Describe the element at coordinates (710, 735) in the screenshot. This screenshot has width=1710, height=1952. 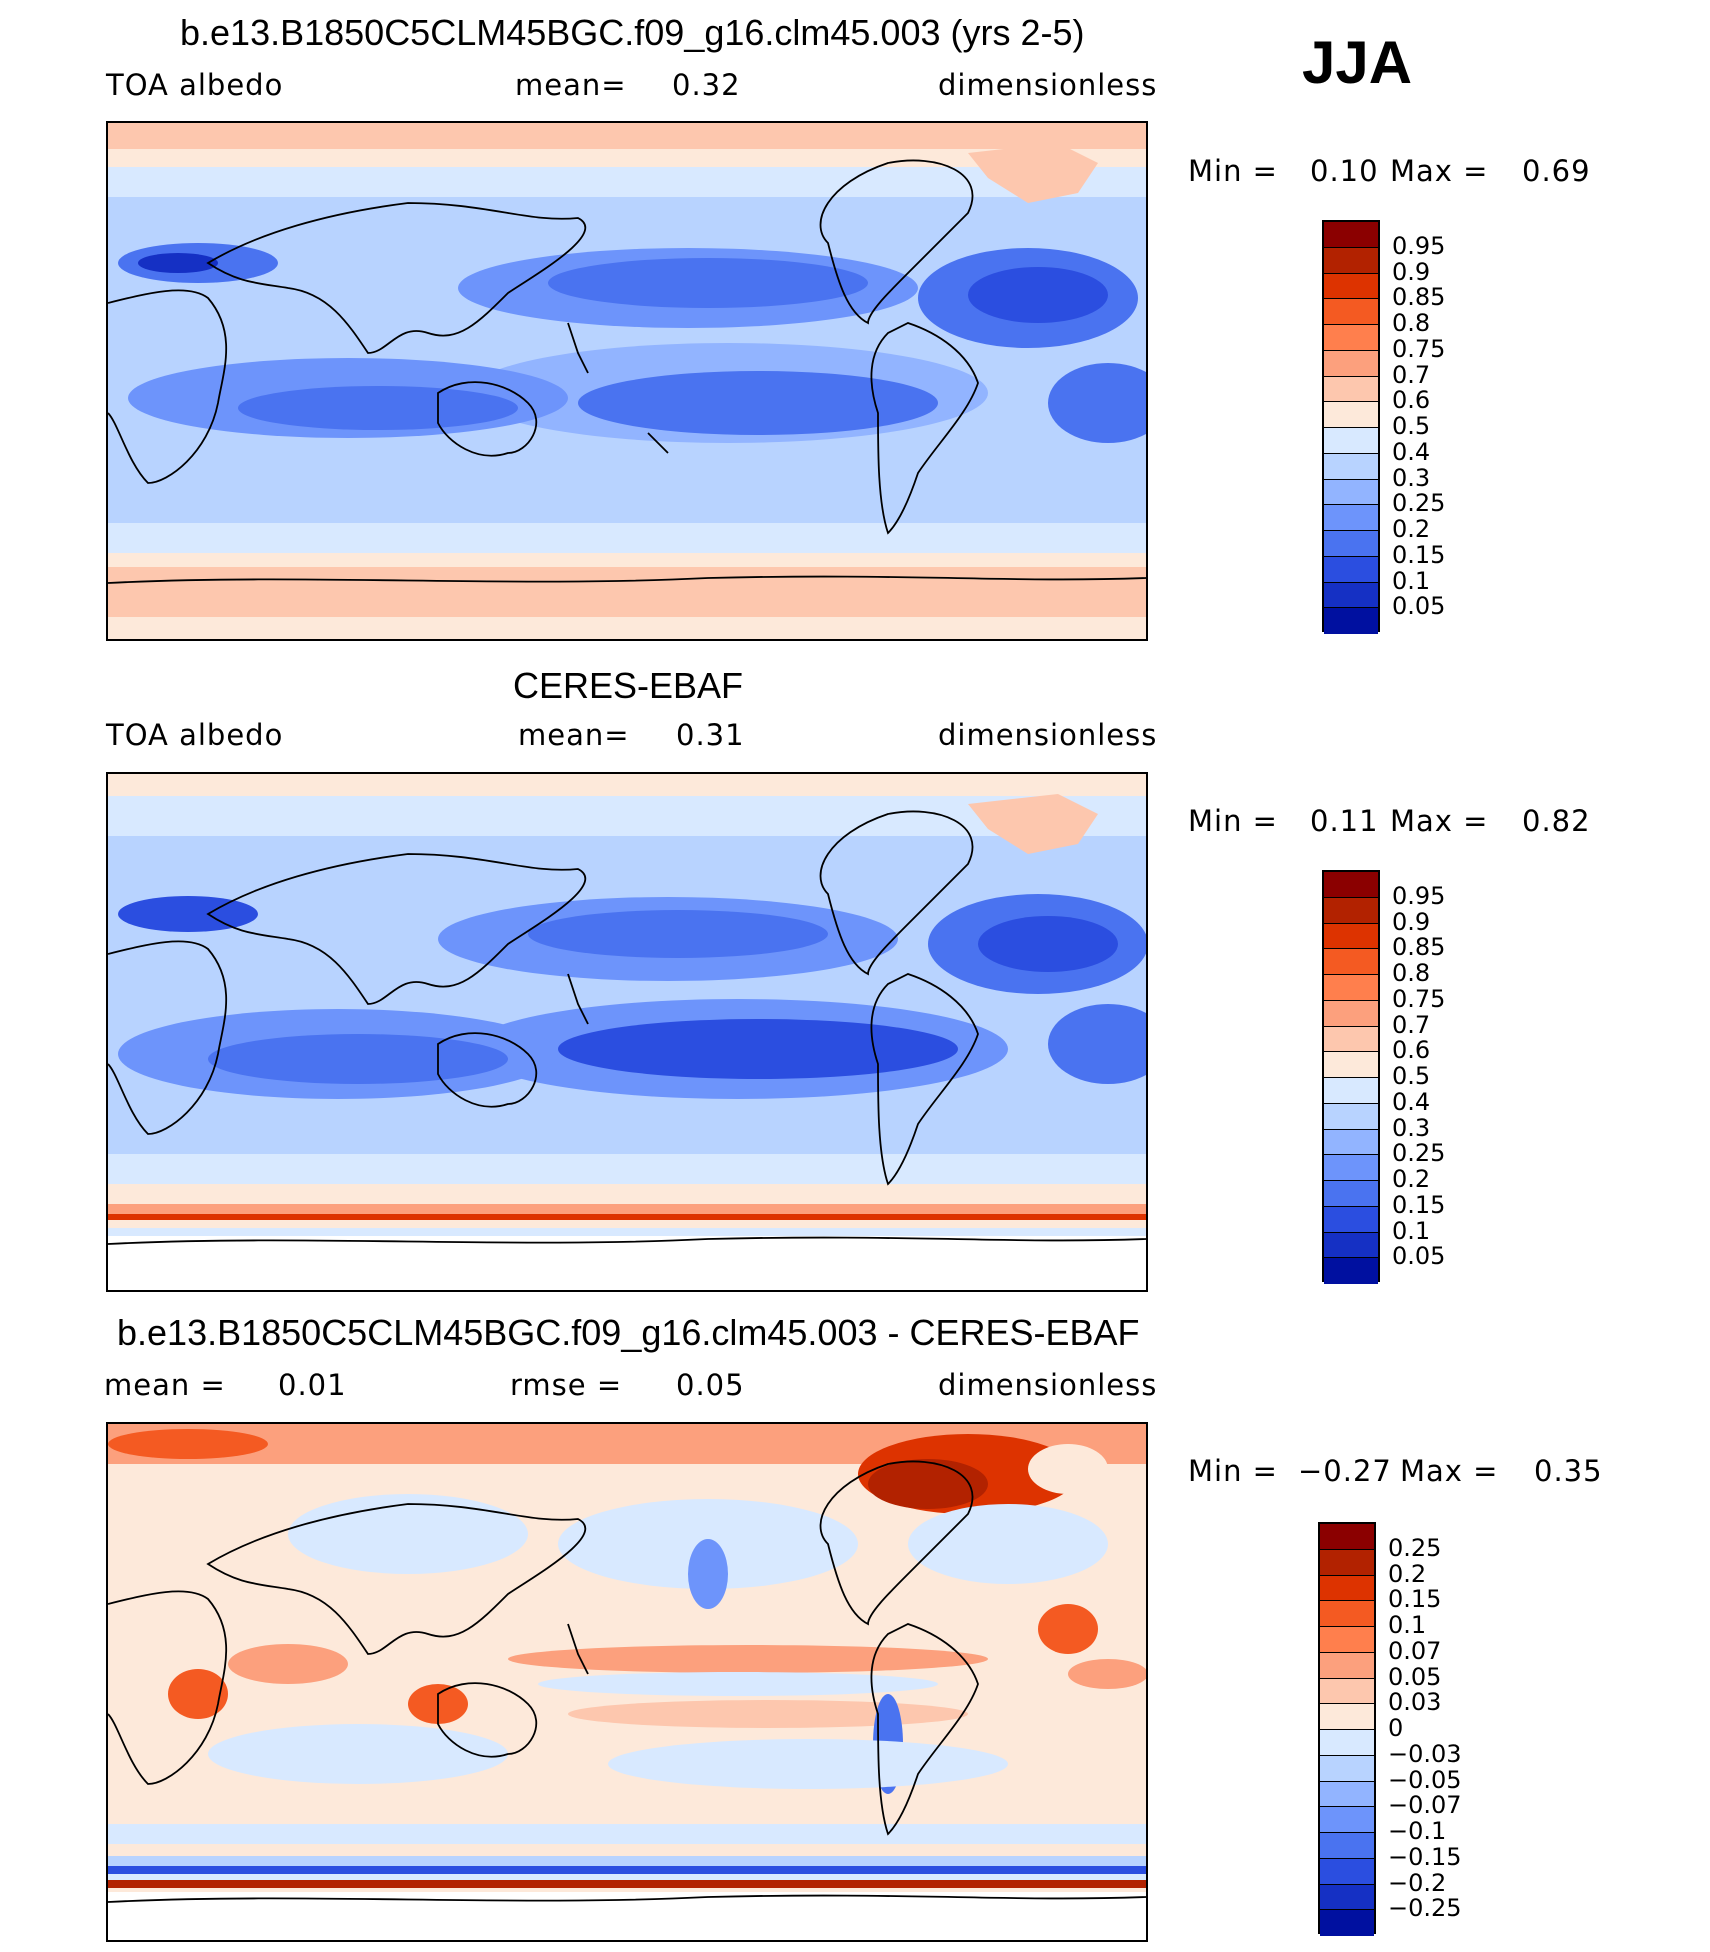
I see `panel2-mean-value: 0.31` at that location.